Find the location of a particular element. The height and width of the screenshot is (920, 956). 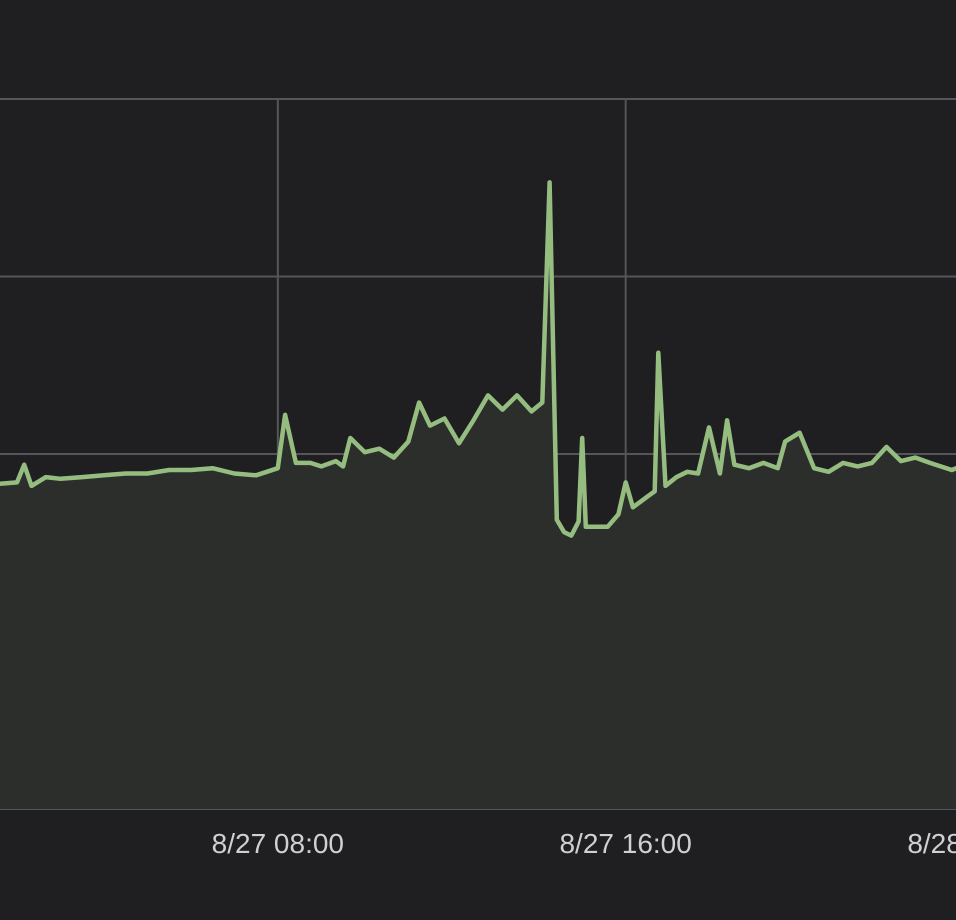

x-axis-tick-labels: 8/27 00:008/27 08:008/27 16:008/28 00:00 is located at coordinates (584, 843).